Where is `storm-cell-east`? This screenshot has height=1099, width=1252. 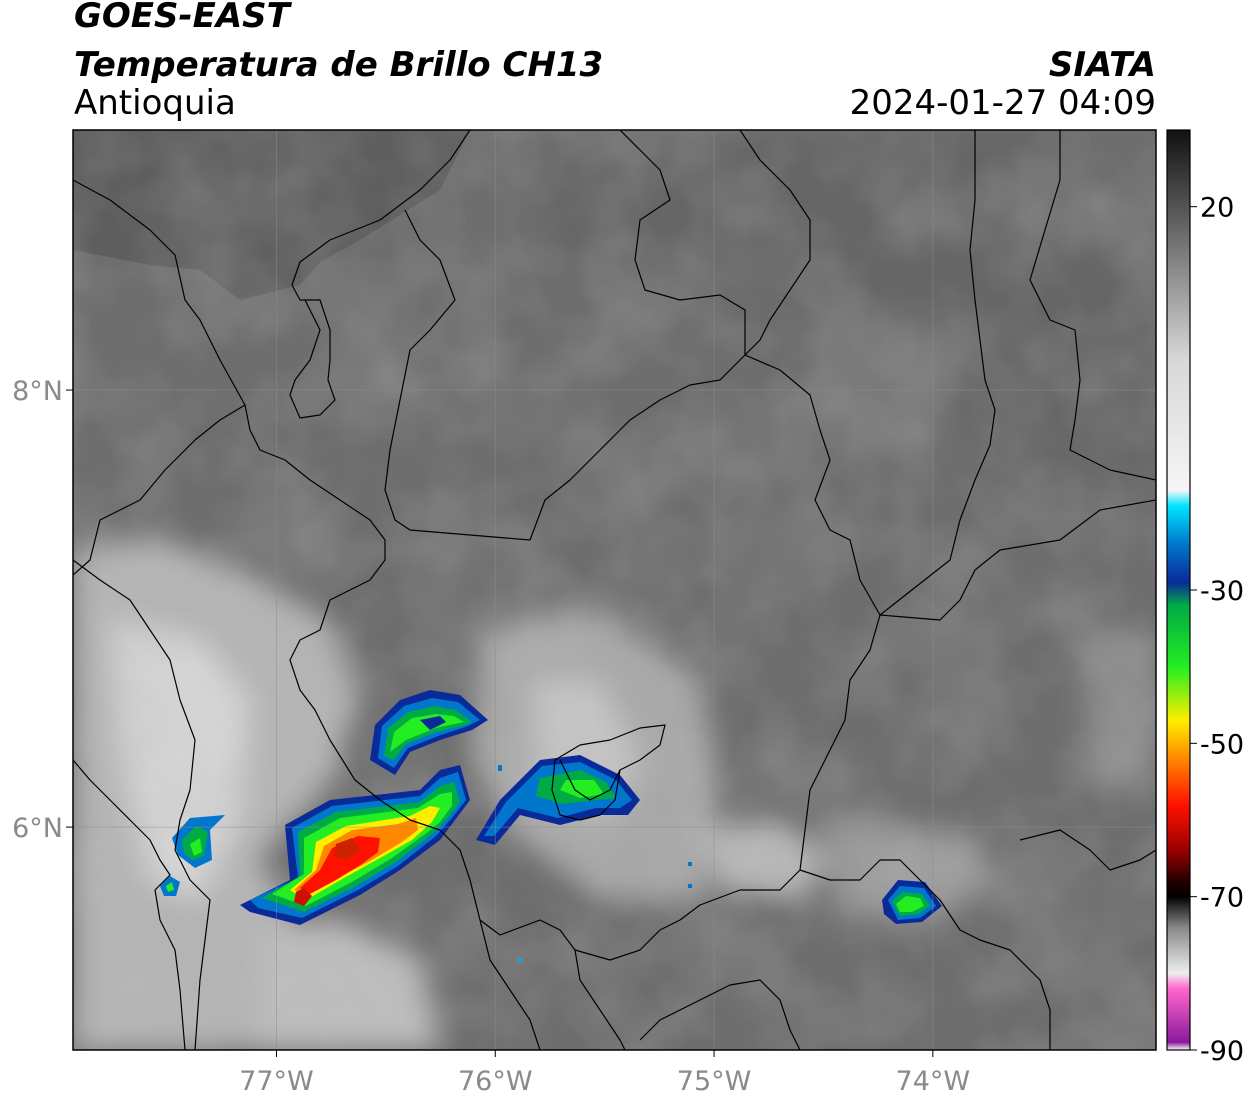
storm-cell-east is located at coordinates (912, 902).